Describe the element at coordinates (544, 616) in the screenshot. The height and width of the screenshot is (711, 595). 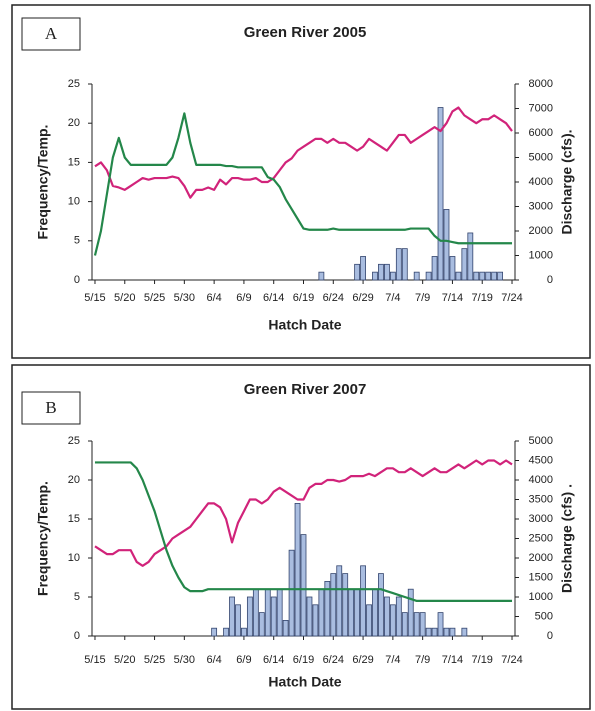
I see `y2-tick-label: 500` at that location.